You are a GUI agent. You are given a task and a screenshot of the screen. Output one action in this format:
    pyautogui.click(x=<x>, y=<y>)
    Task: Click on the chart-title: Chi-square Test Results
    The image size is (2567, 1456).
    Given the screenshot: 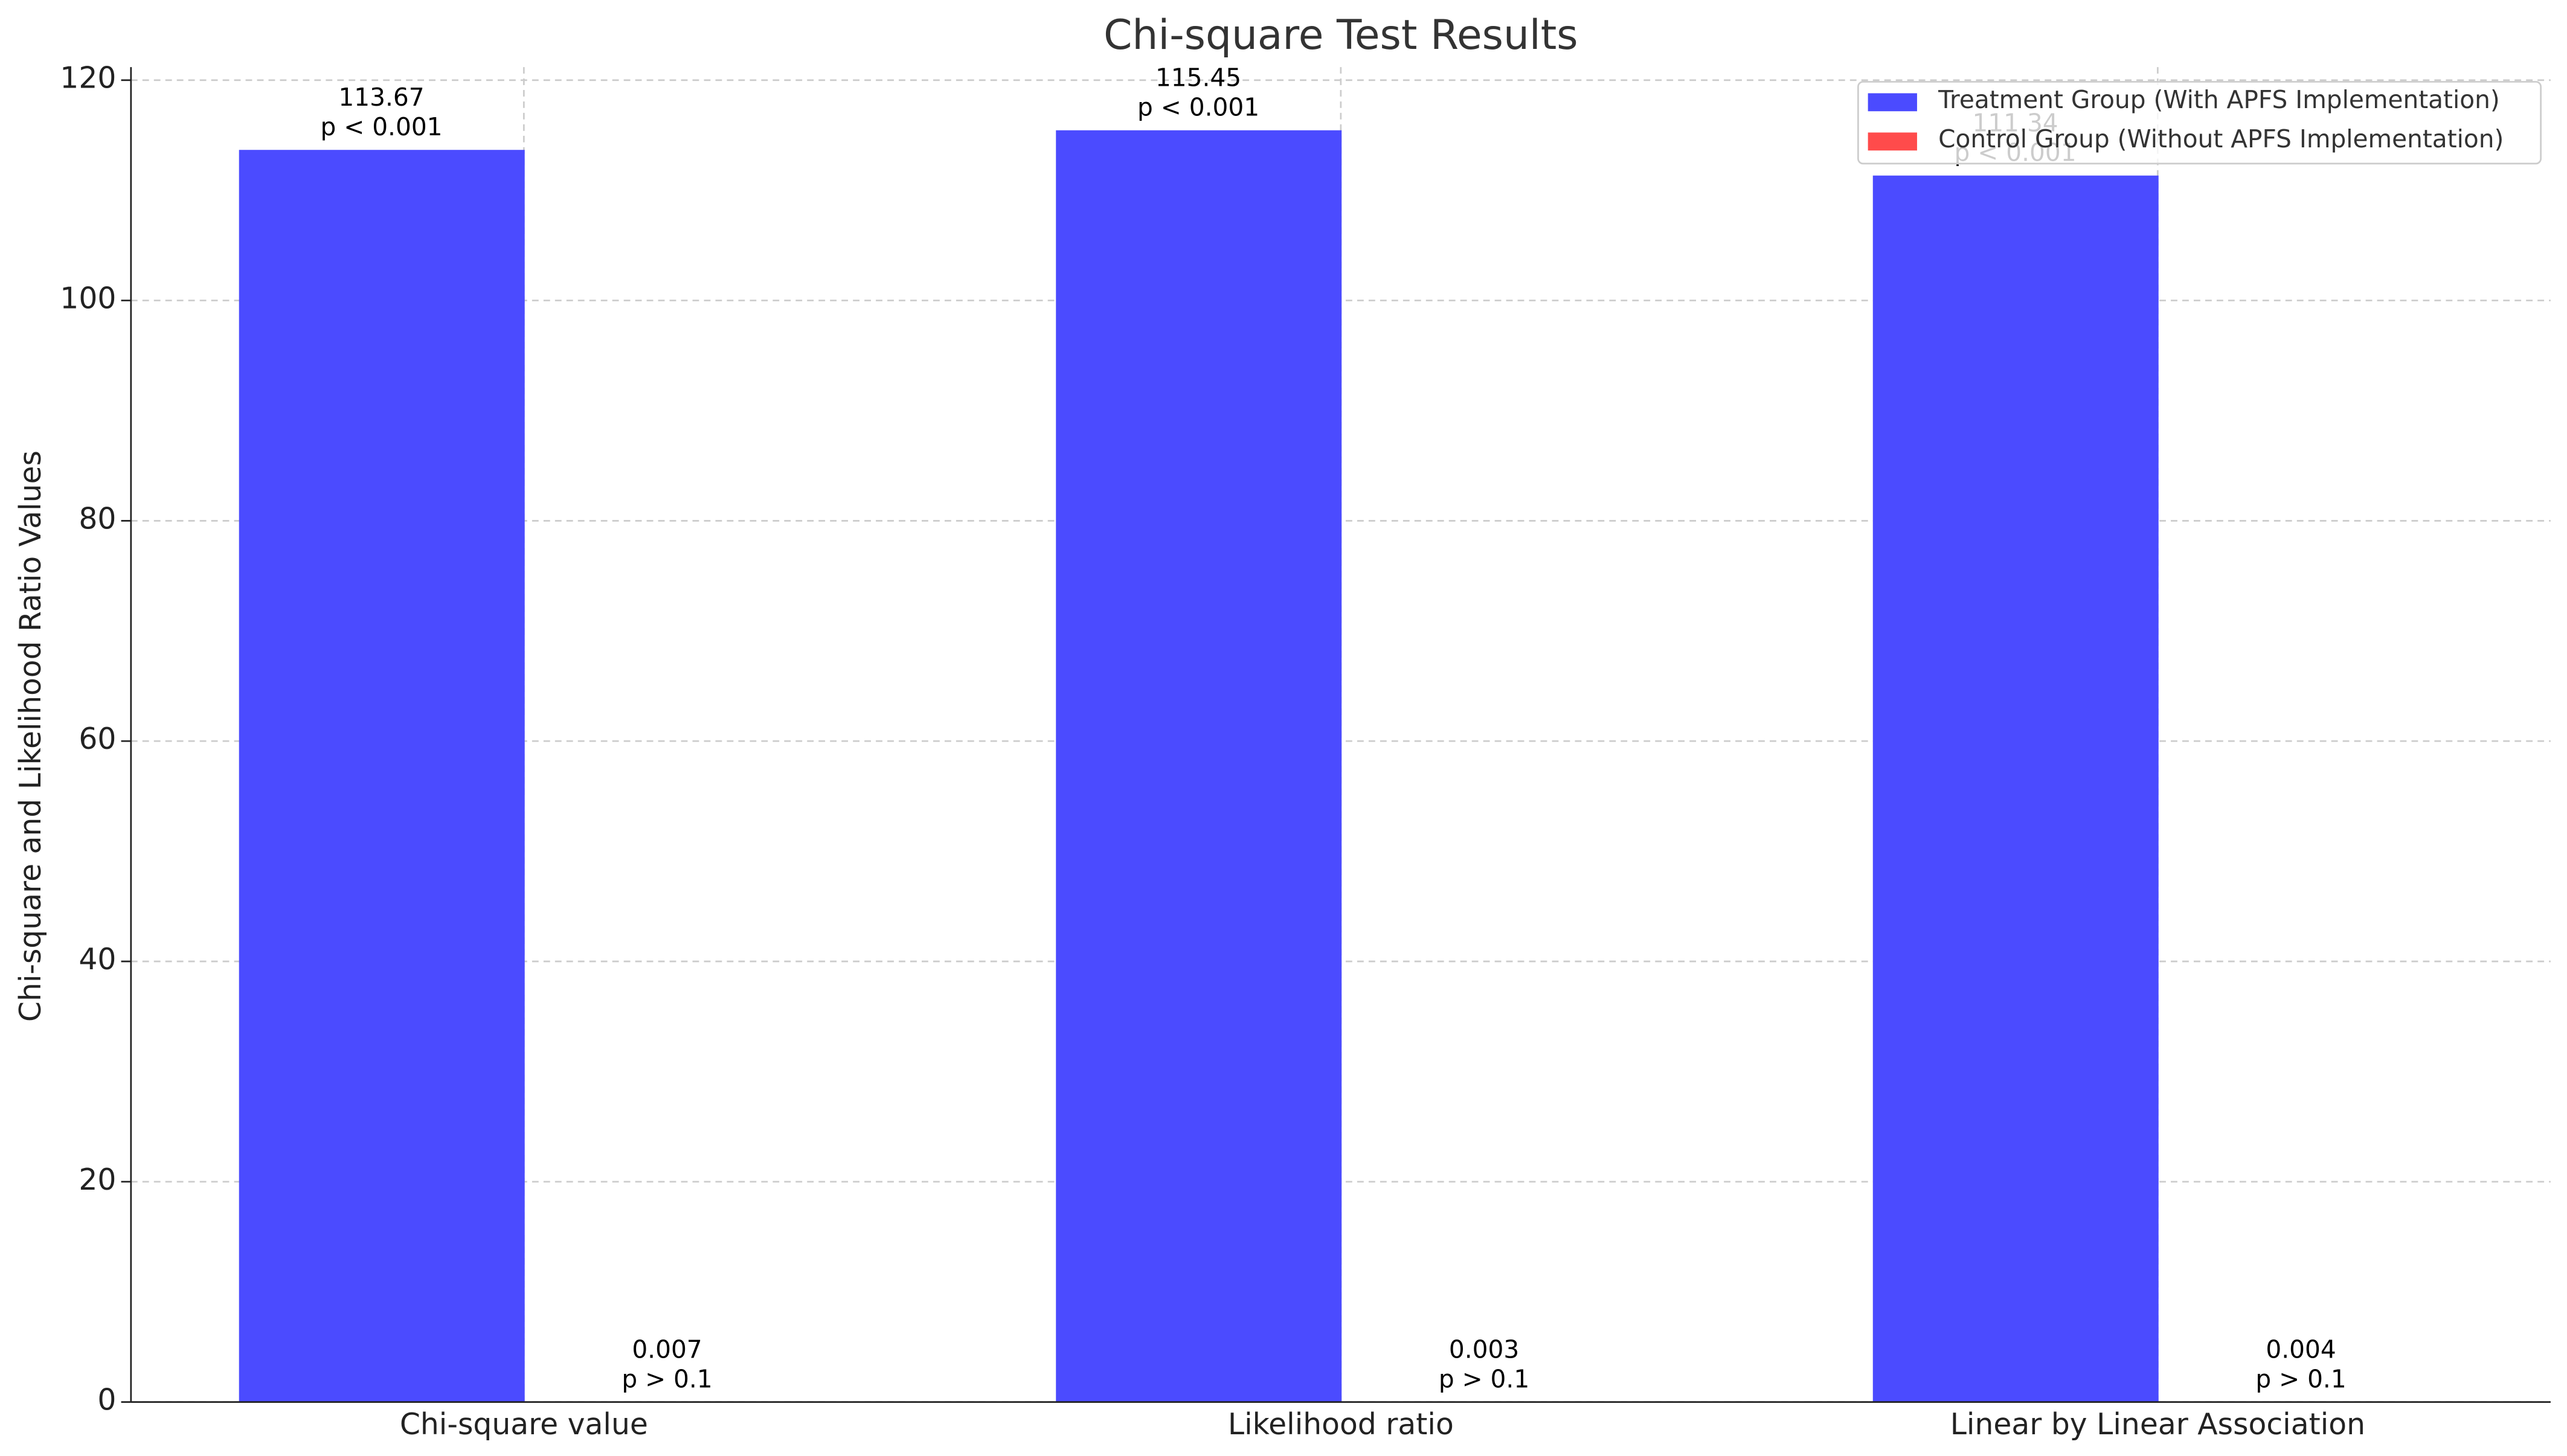 What is the action you would take?
    pyautogui.click(x=1341, y=35)
    